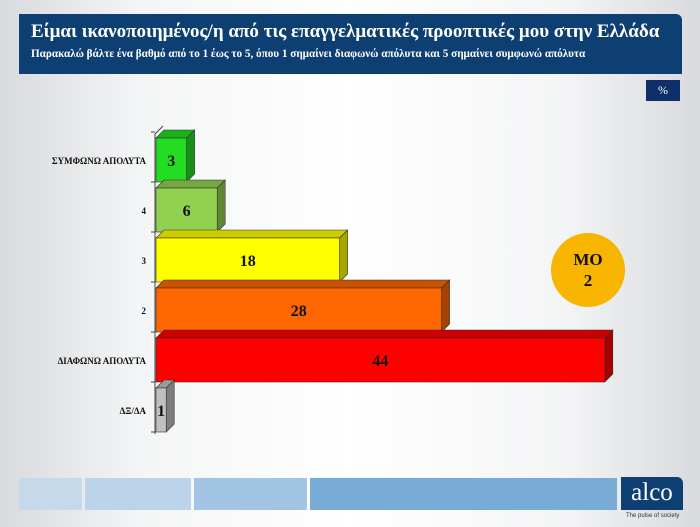  I want to click on category-label: 3, so click(144, 261).